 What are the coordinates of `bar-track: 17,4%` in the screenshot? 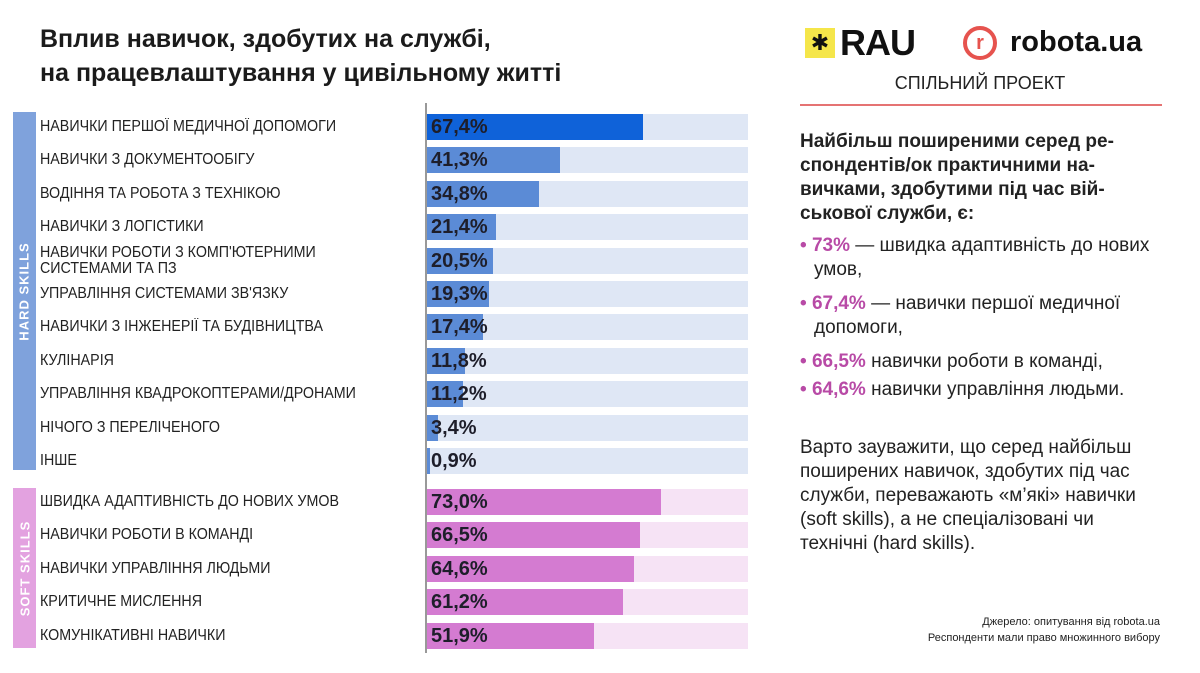 It's located at (587, 327).